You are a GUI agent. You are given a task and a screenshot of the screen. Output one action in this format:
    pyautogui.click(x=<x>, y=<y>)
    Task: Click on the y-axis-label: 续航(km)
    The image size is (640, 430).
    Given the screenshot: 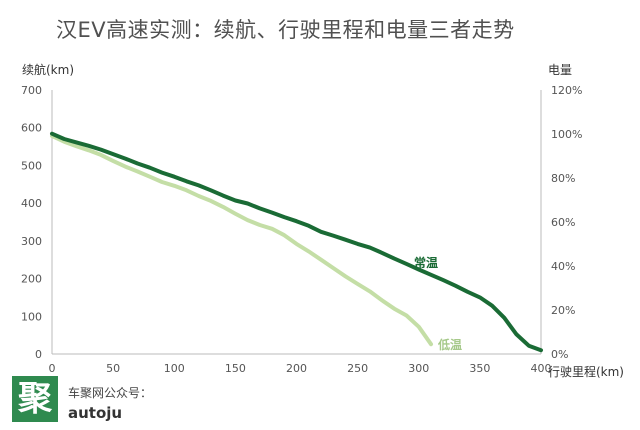 What is the action you would take?
    pyautogui.click(x=48, y=69)
    